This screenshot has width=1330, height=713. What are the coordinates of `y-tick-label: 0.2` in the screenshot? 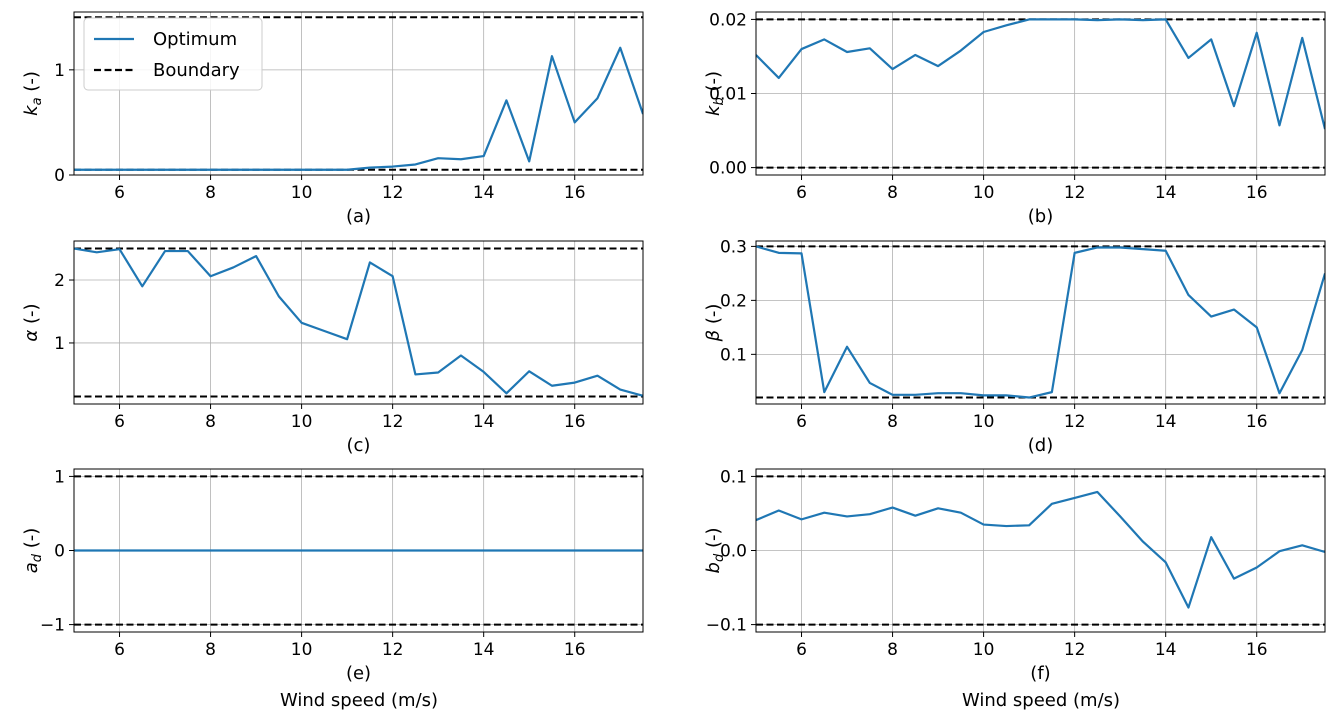 It's located at (733, 301).